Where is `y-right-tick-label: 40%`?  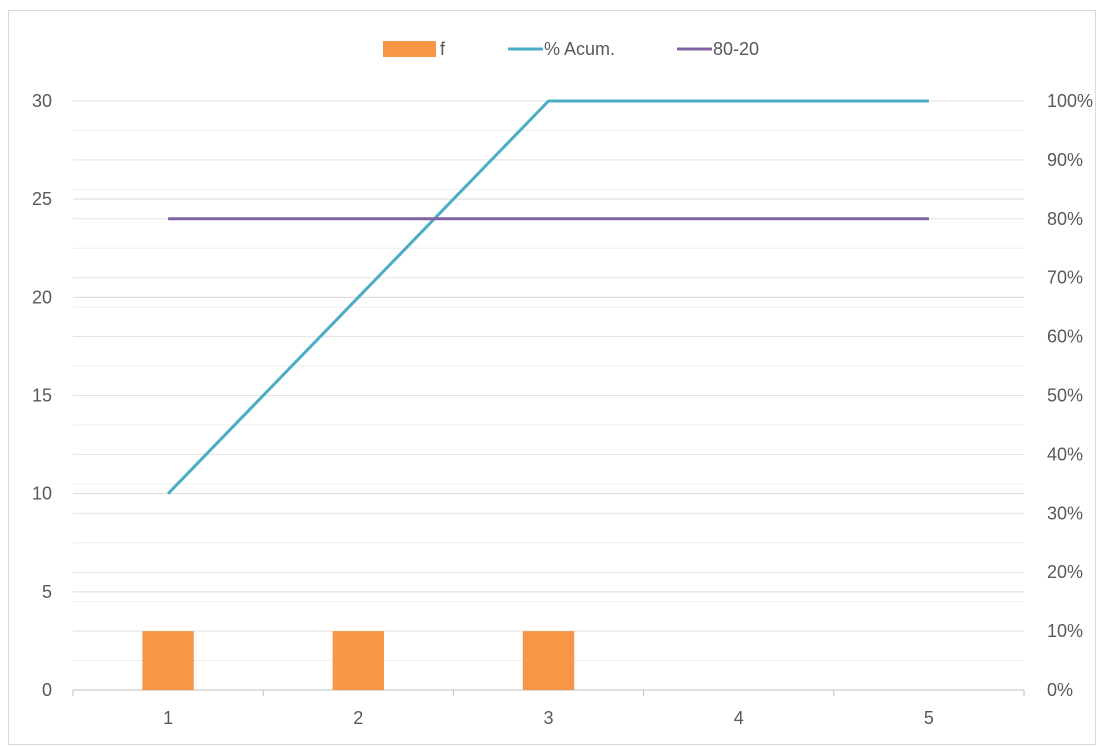 y-right-tick-label: 40% is located at coordinates (1065, 454).